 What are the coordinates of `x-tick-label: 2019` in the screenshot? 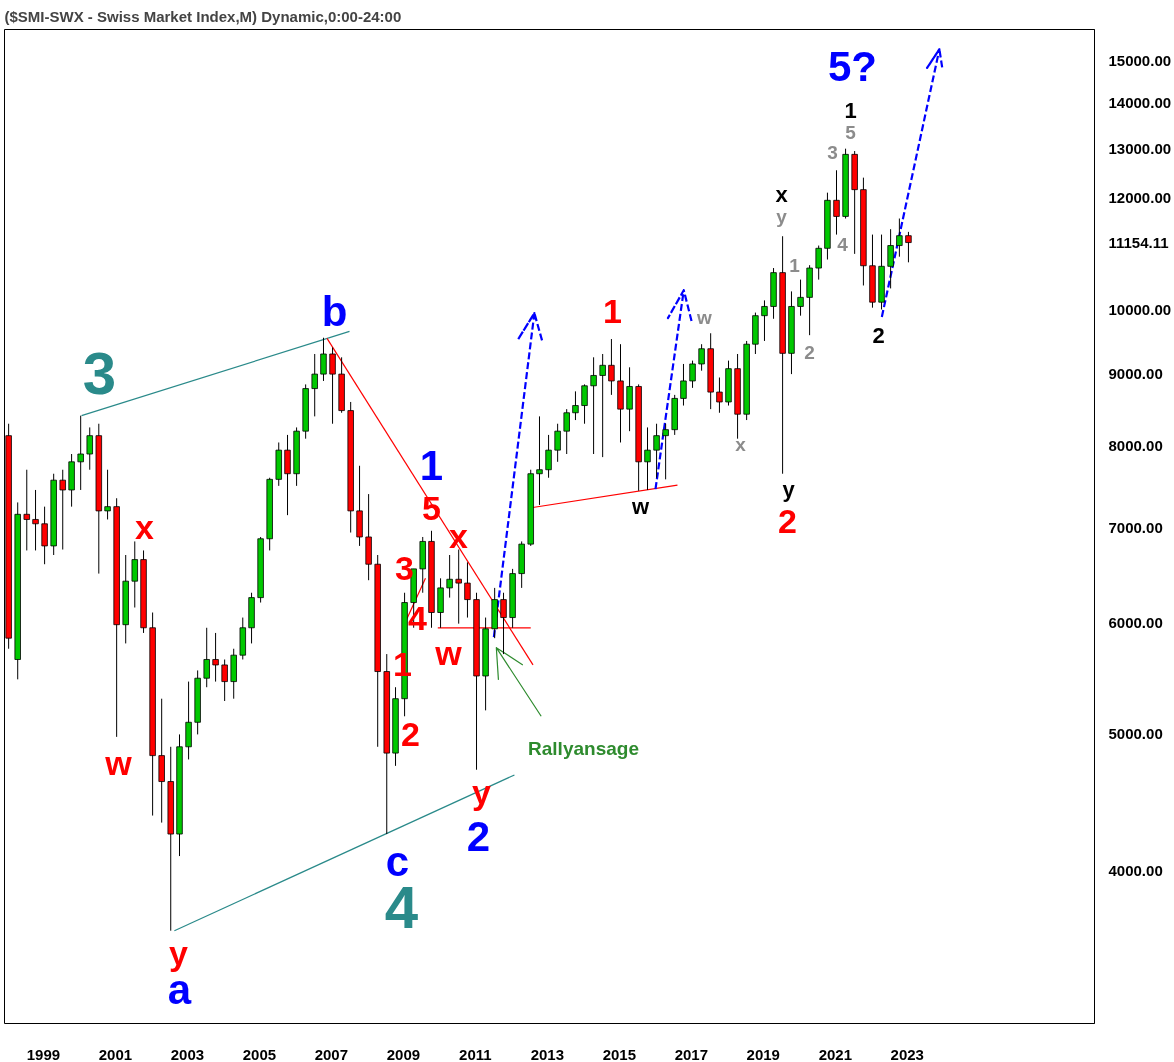 It's located at (763, 1053).